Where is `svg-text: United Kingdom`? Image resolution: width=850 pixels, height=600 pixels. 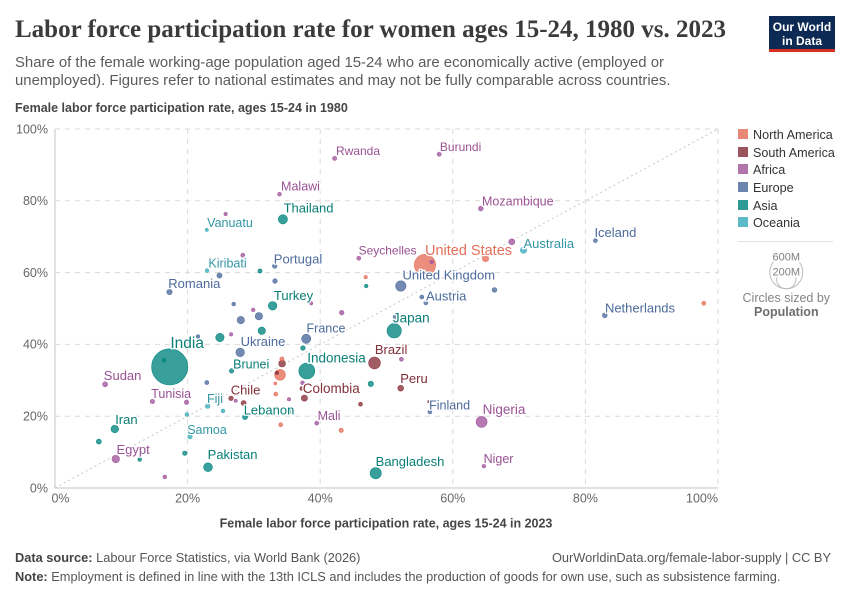
svg-text: United Kingdom is located at coordinates (449, 275).